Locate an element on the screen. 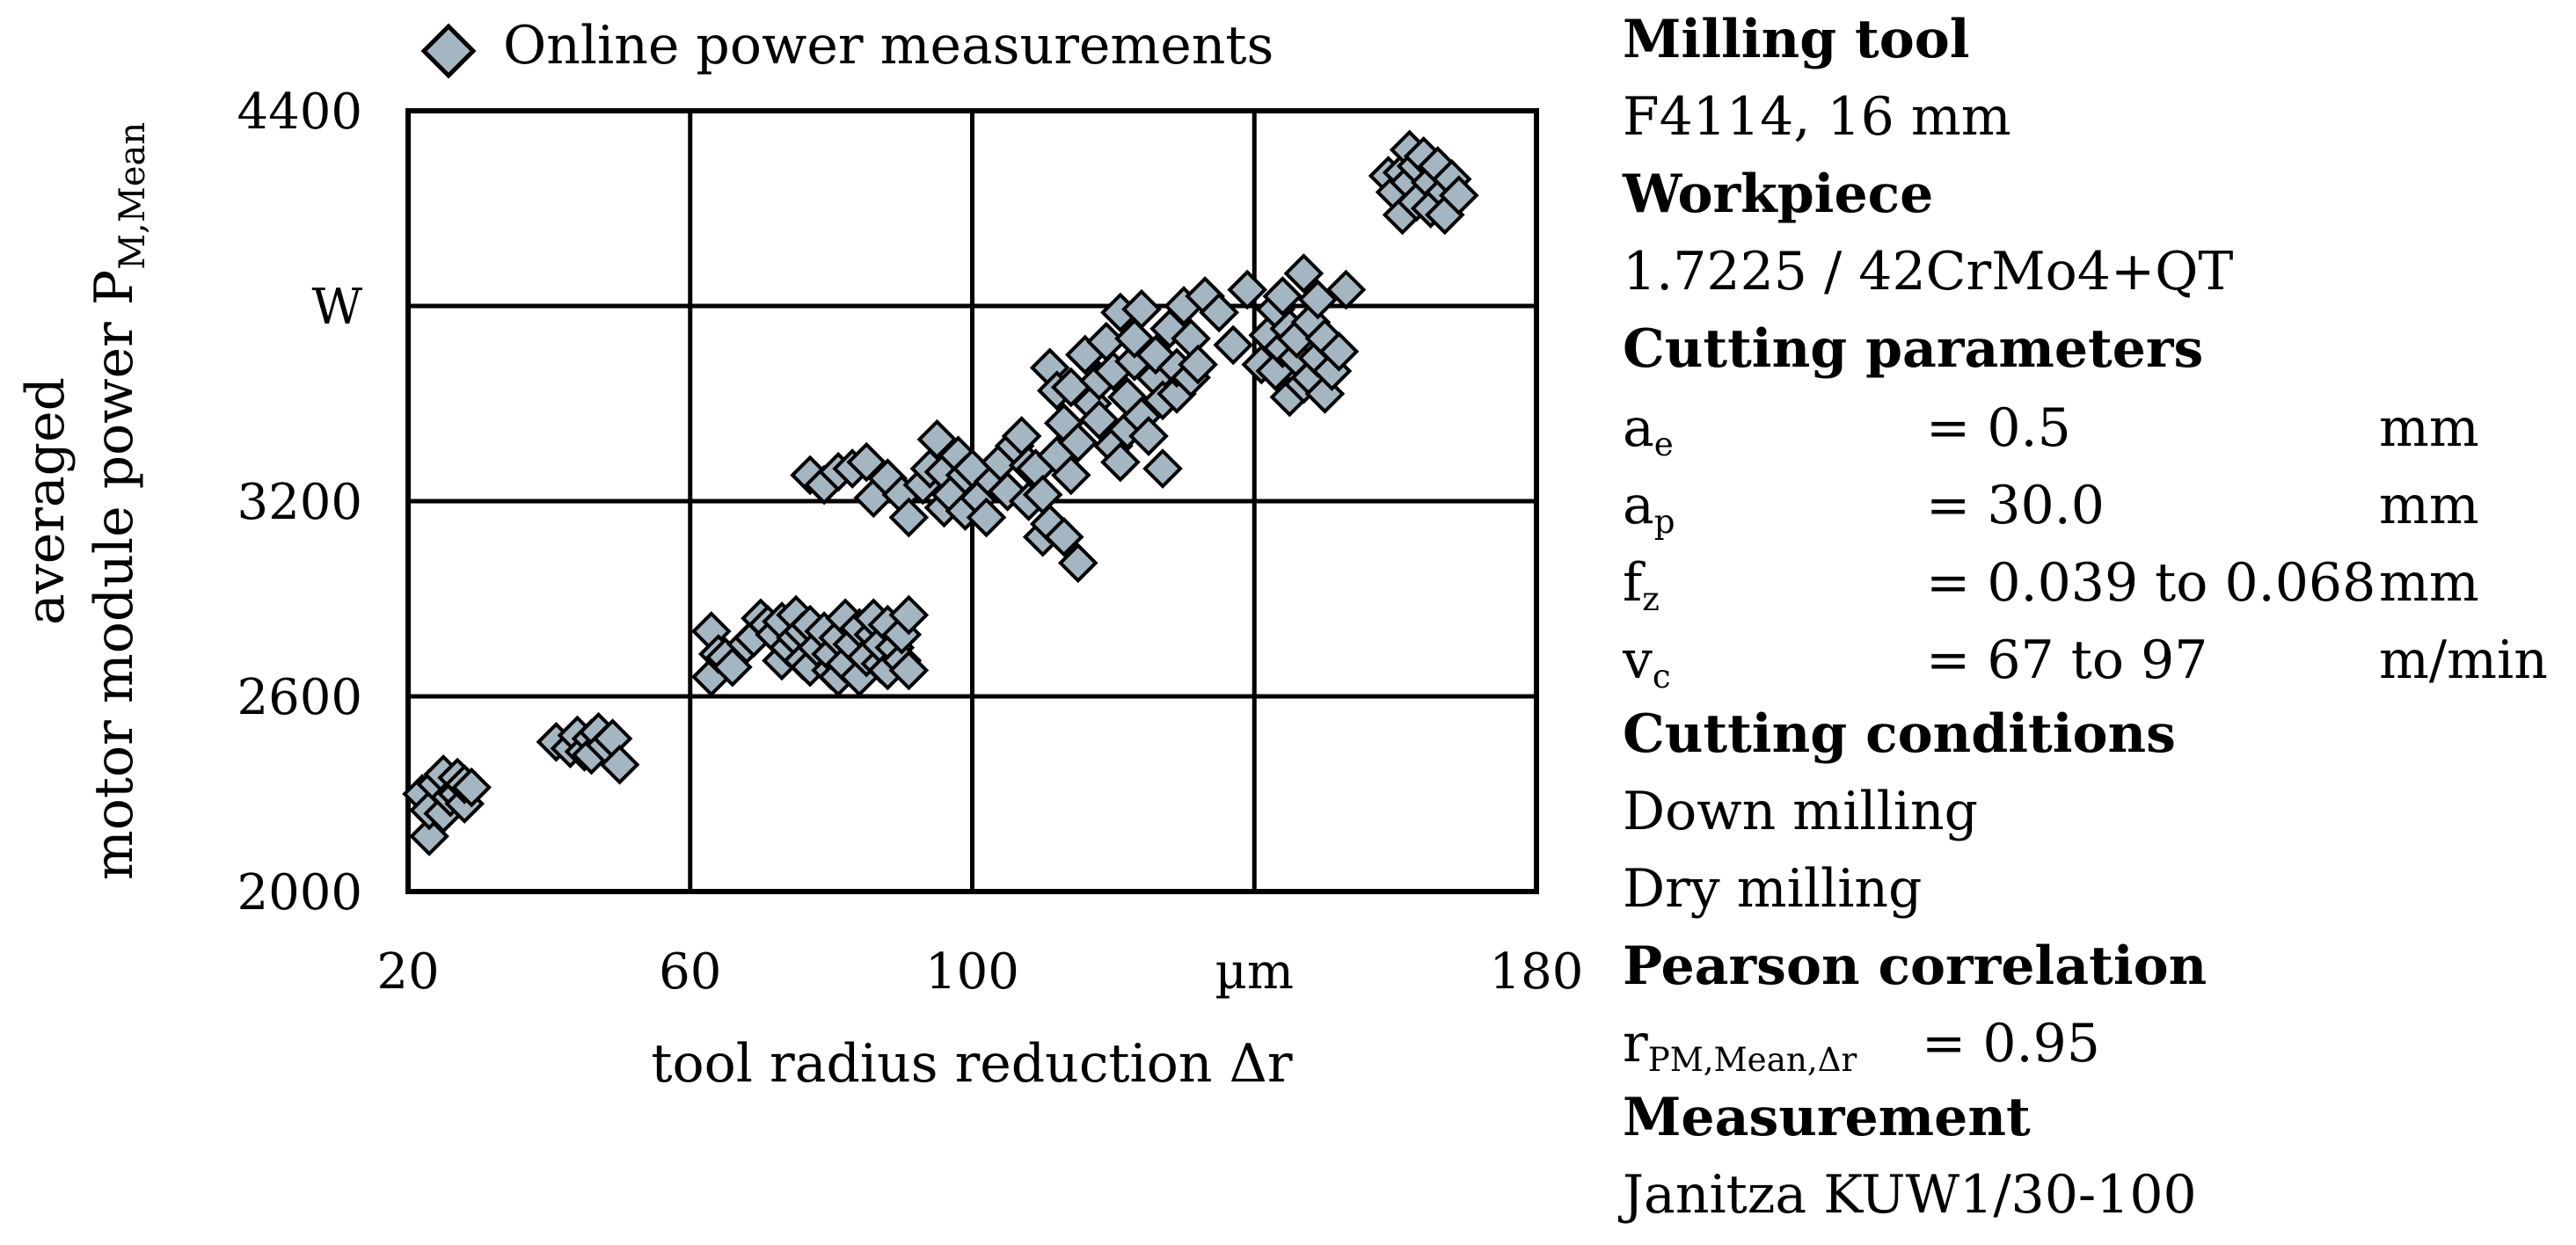 This screenshot has height=1245, width=2576. x-tick-label: 20 is located at coordinates (407, 972).